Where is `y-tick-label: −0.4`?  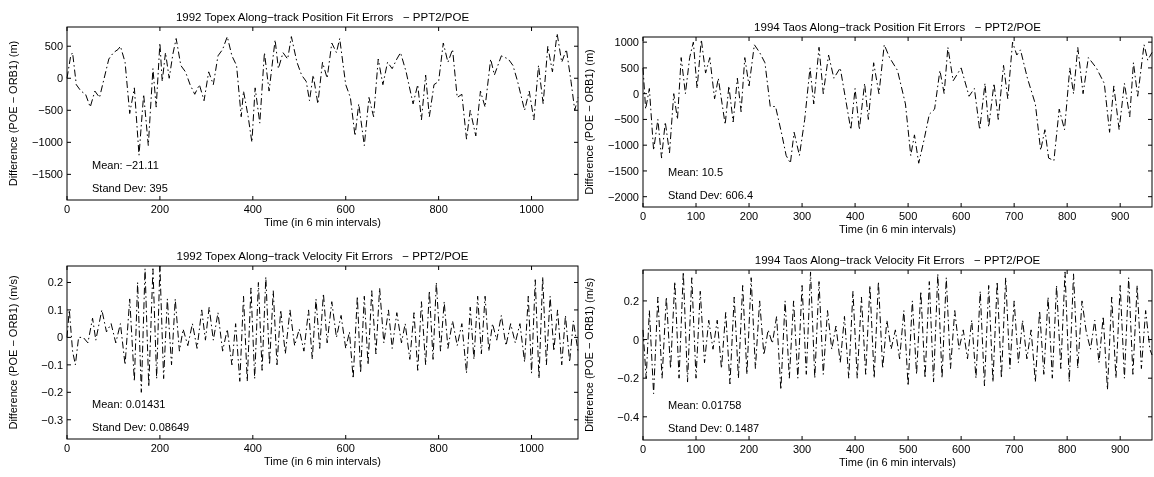 y-tick-label: −0.4 is located at coordinates (628, 416).